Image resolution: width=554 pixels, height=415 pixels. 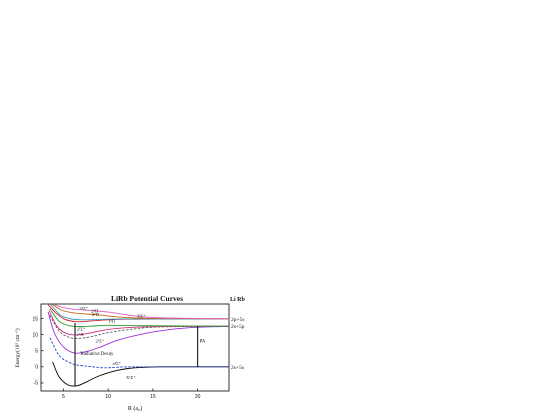 What do you see at coordinates (141, 316) in the screenshot?
I see `curve-label: 3³Σ⁺` at bounding box center [141, 316].